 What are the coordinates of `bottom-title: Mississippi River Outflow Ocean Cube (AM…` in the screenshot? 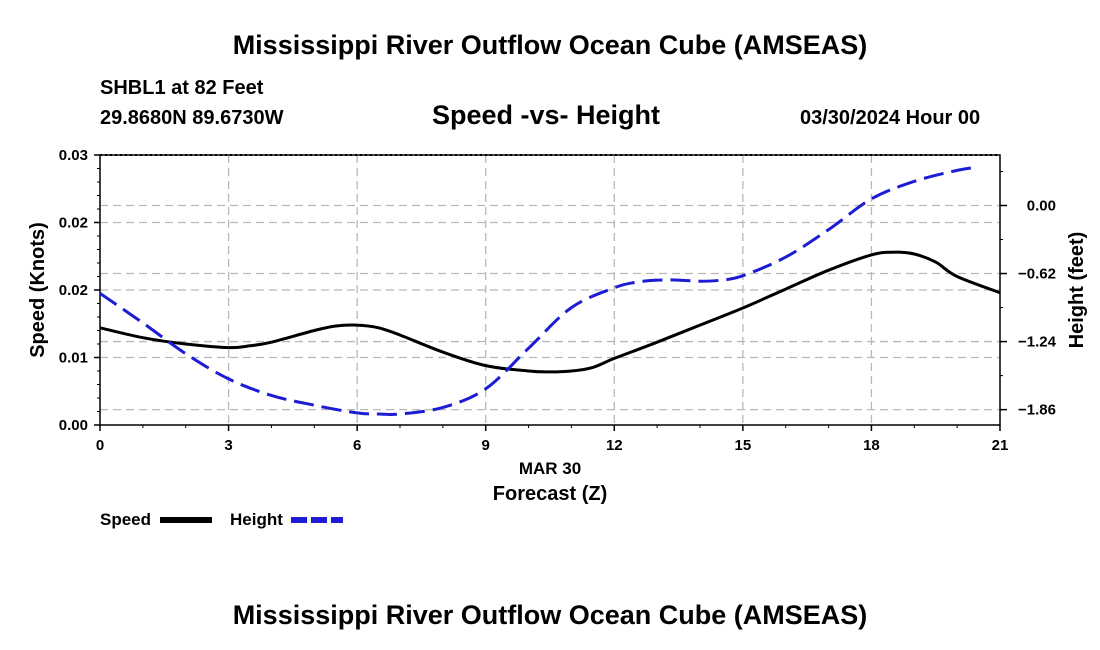 It's located at (550, 615).